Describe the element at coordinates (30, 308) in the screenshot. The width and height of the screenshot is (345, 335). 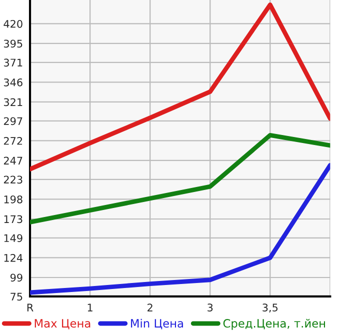
I see `x-tick-label: R` at that location.